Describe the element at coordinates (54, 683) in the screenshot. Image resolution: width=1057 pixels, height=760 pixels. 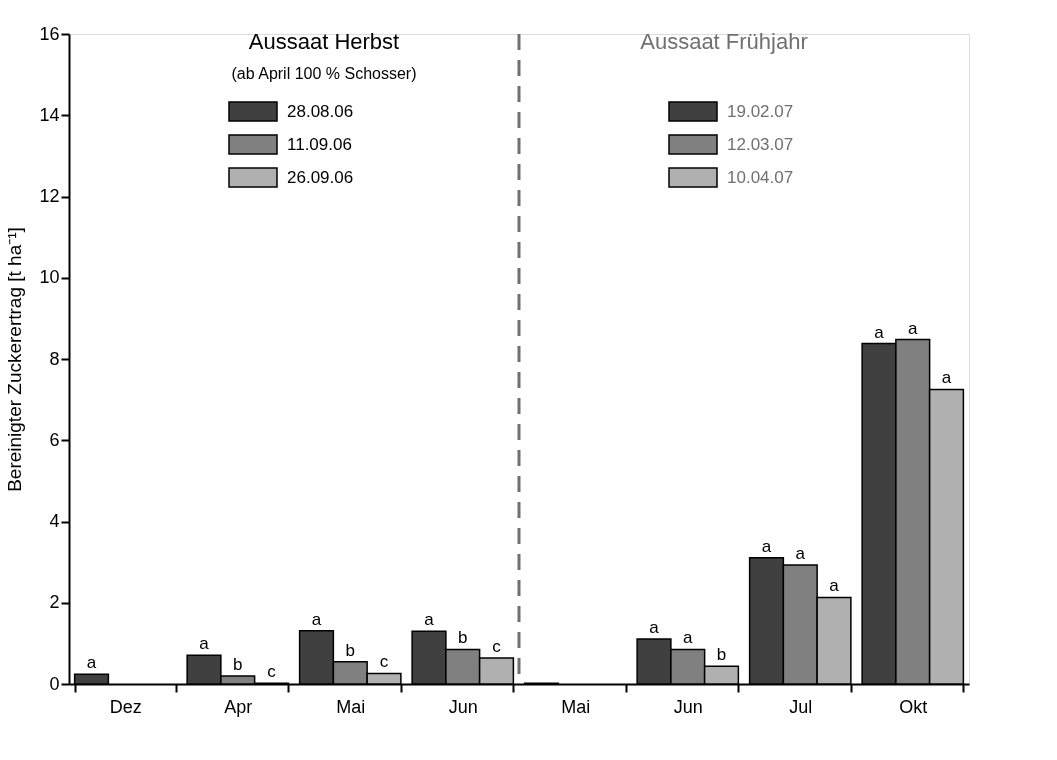
I see `y-tick-label: 0` at that location.